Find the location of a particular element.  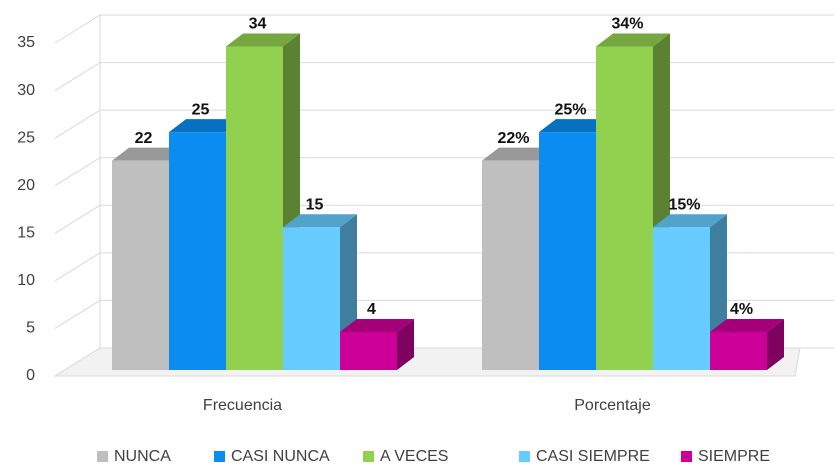

x-tick-label: Frecuencia is located at coordinates (242, 405).